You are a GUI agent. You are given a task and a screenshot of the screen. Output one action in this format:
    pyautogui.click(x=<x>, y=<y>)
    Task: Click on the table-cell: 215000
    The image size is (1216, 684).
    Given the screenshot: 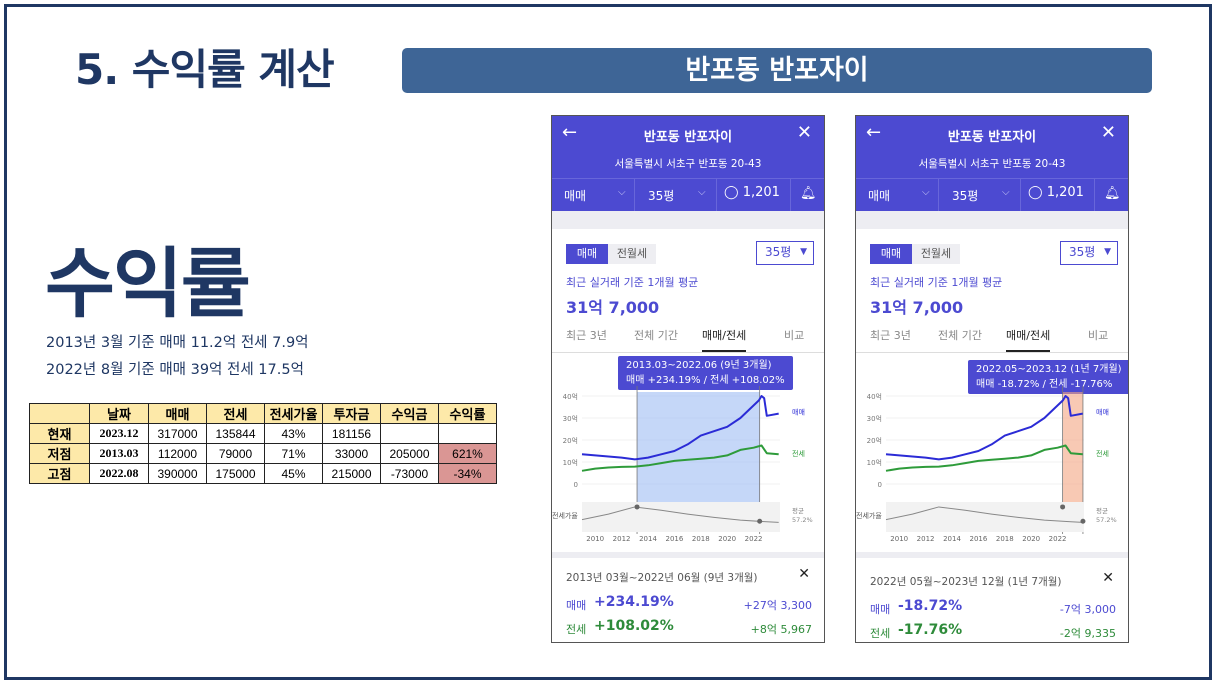 What is the action you would take?
    pyautogui.click(x=351, y=473)
    